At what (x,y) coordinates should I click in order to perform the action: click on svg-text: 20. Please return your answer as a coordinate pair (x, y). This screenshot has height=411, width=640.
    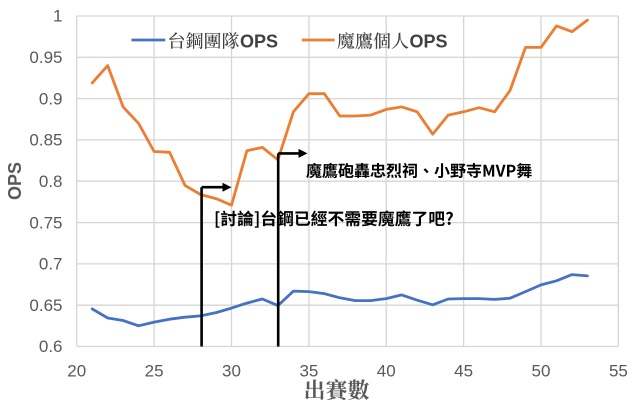
    Looking at the image, I should click on (76, 370).